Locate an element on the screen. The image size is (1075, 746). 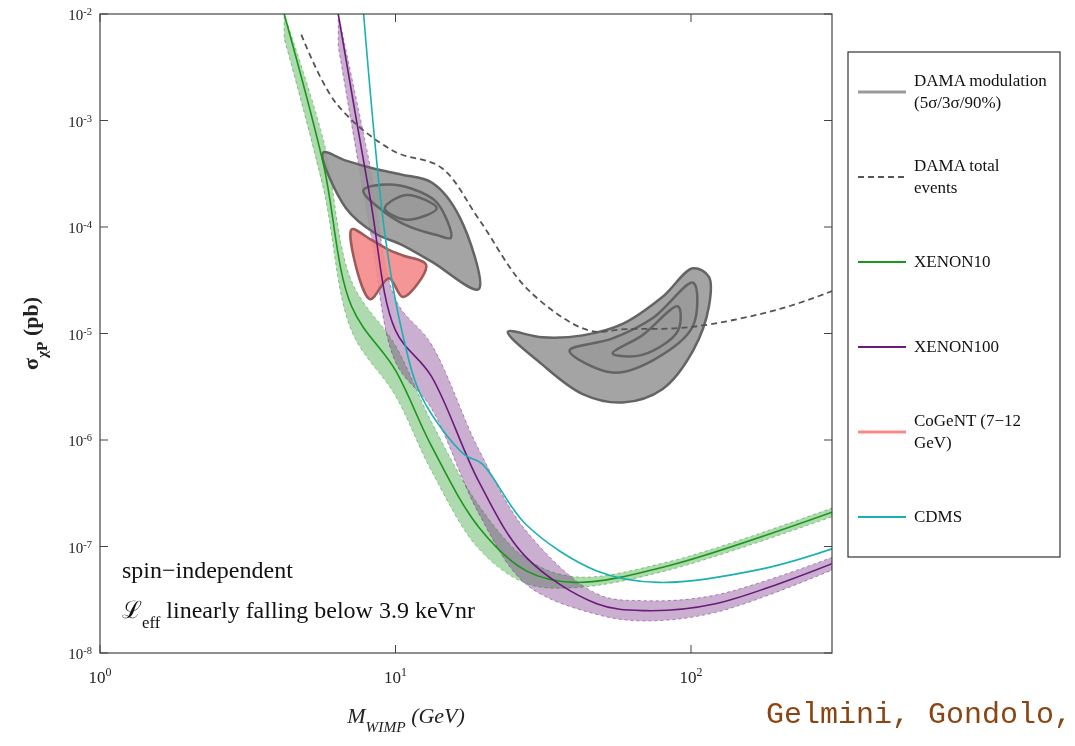
y-tick-label: 10$^{-7}$ is located at coordinates (80, 547).